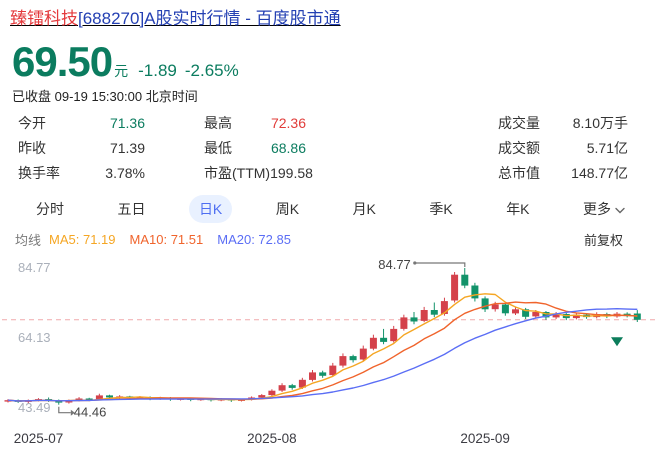 Image resolution: width=661 pixels, height=450 pixels. Describe the element at coordinates (127, 122) in the screenshot. I see `stat-value: 71.36` at that location.